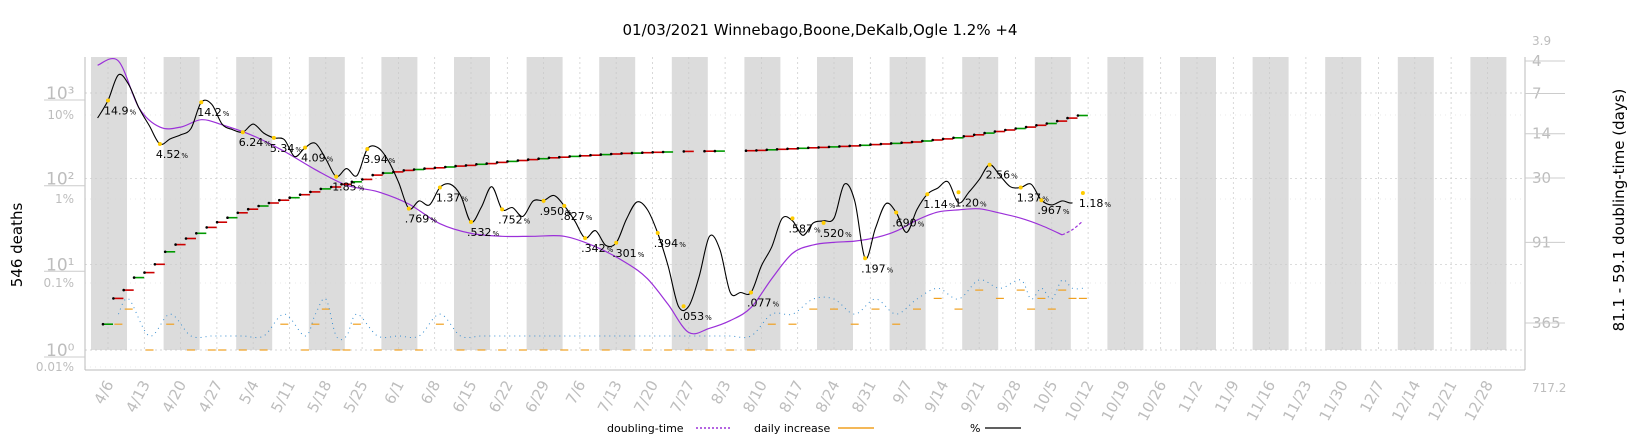 This screenshot has height=440, width=1640. I want to click on percent-label: 4.52%, so click(172, 154).